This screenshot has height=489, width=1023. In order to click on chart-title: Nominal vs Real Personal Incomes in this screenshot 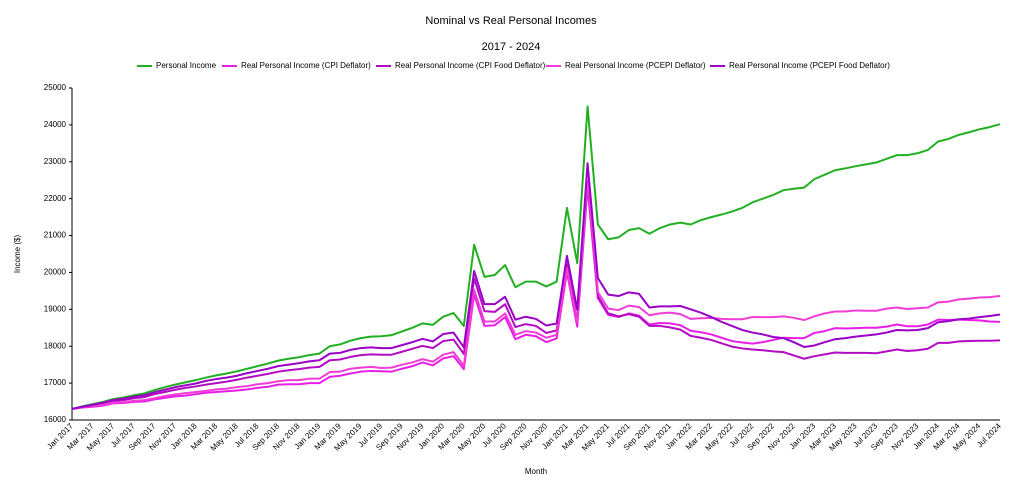, I will do `click(511, 21)`.